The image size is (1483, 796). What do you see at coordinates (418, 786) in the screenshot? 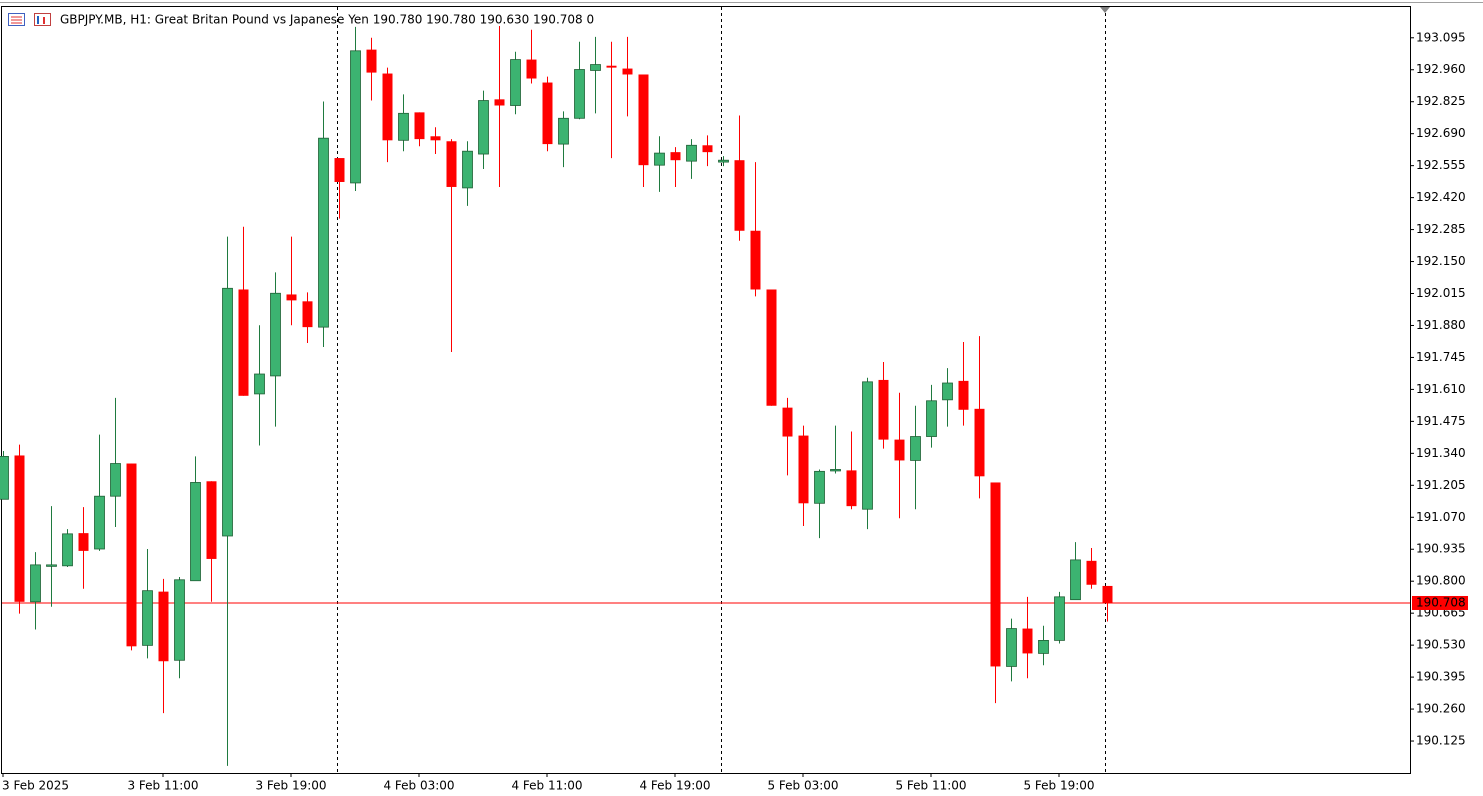
I see `x-tick-label: 4 Feb 03:00` at bounding box center [418, 786].